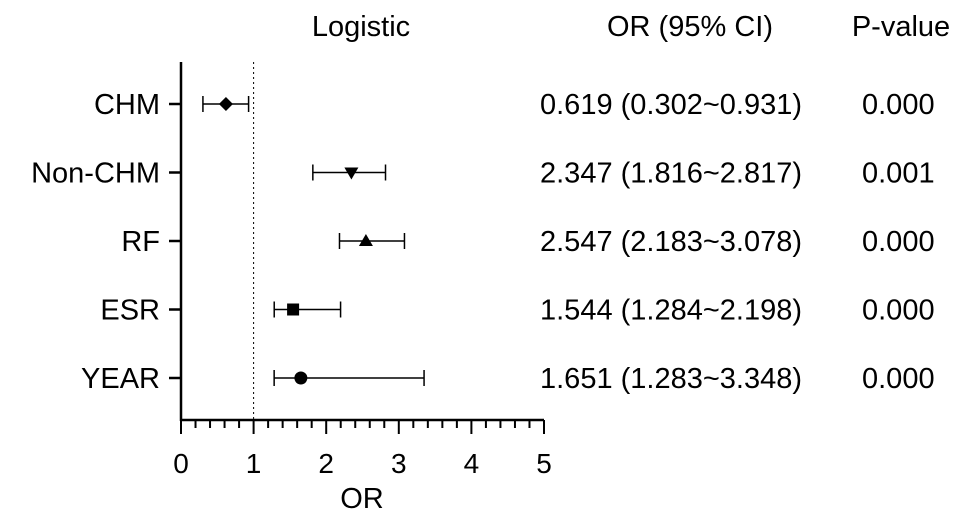 This screenshot has height=528, width=969. I want to click on row-label: CHM, so click(127, 105).